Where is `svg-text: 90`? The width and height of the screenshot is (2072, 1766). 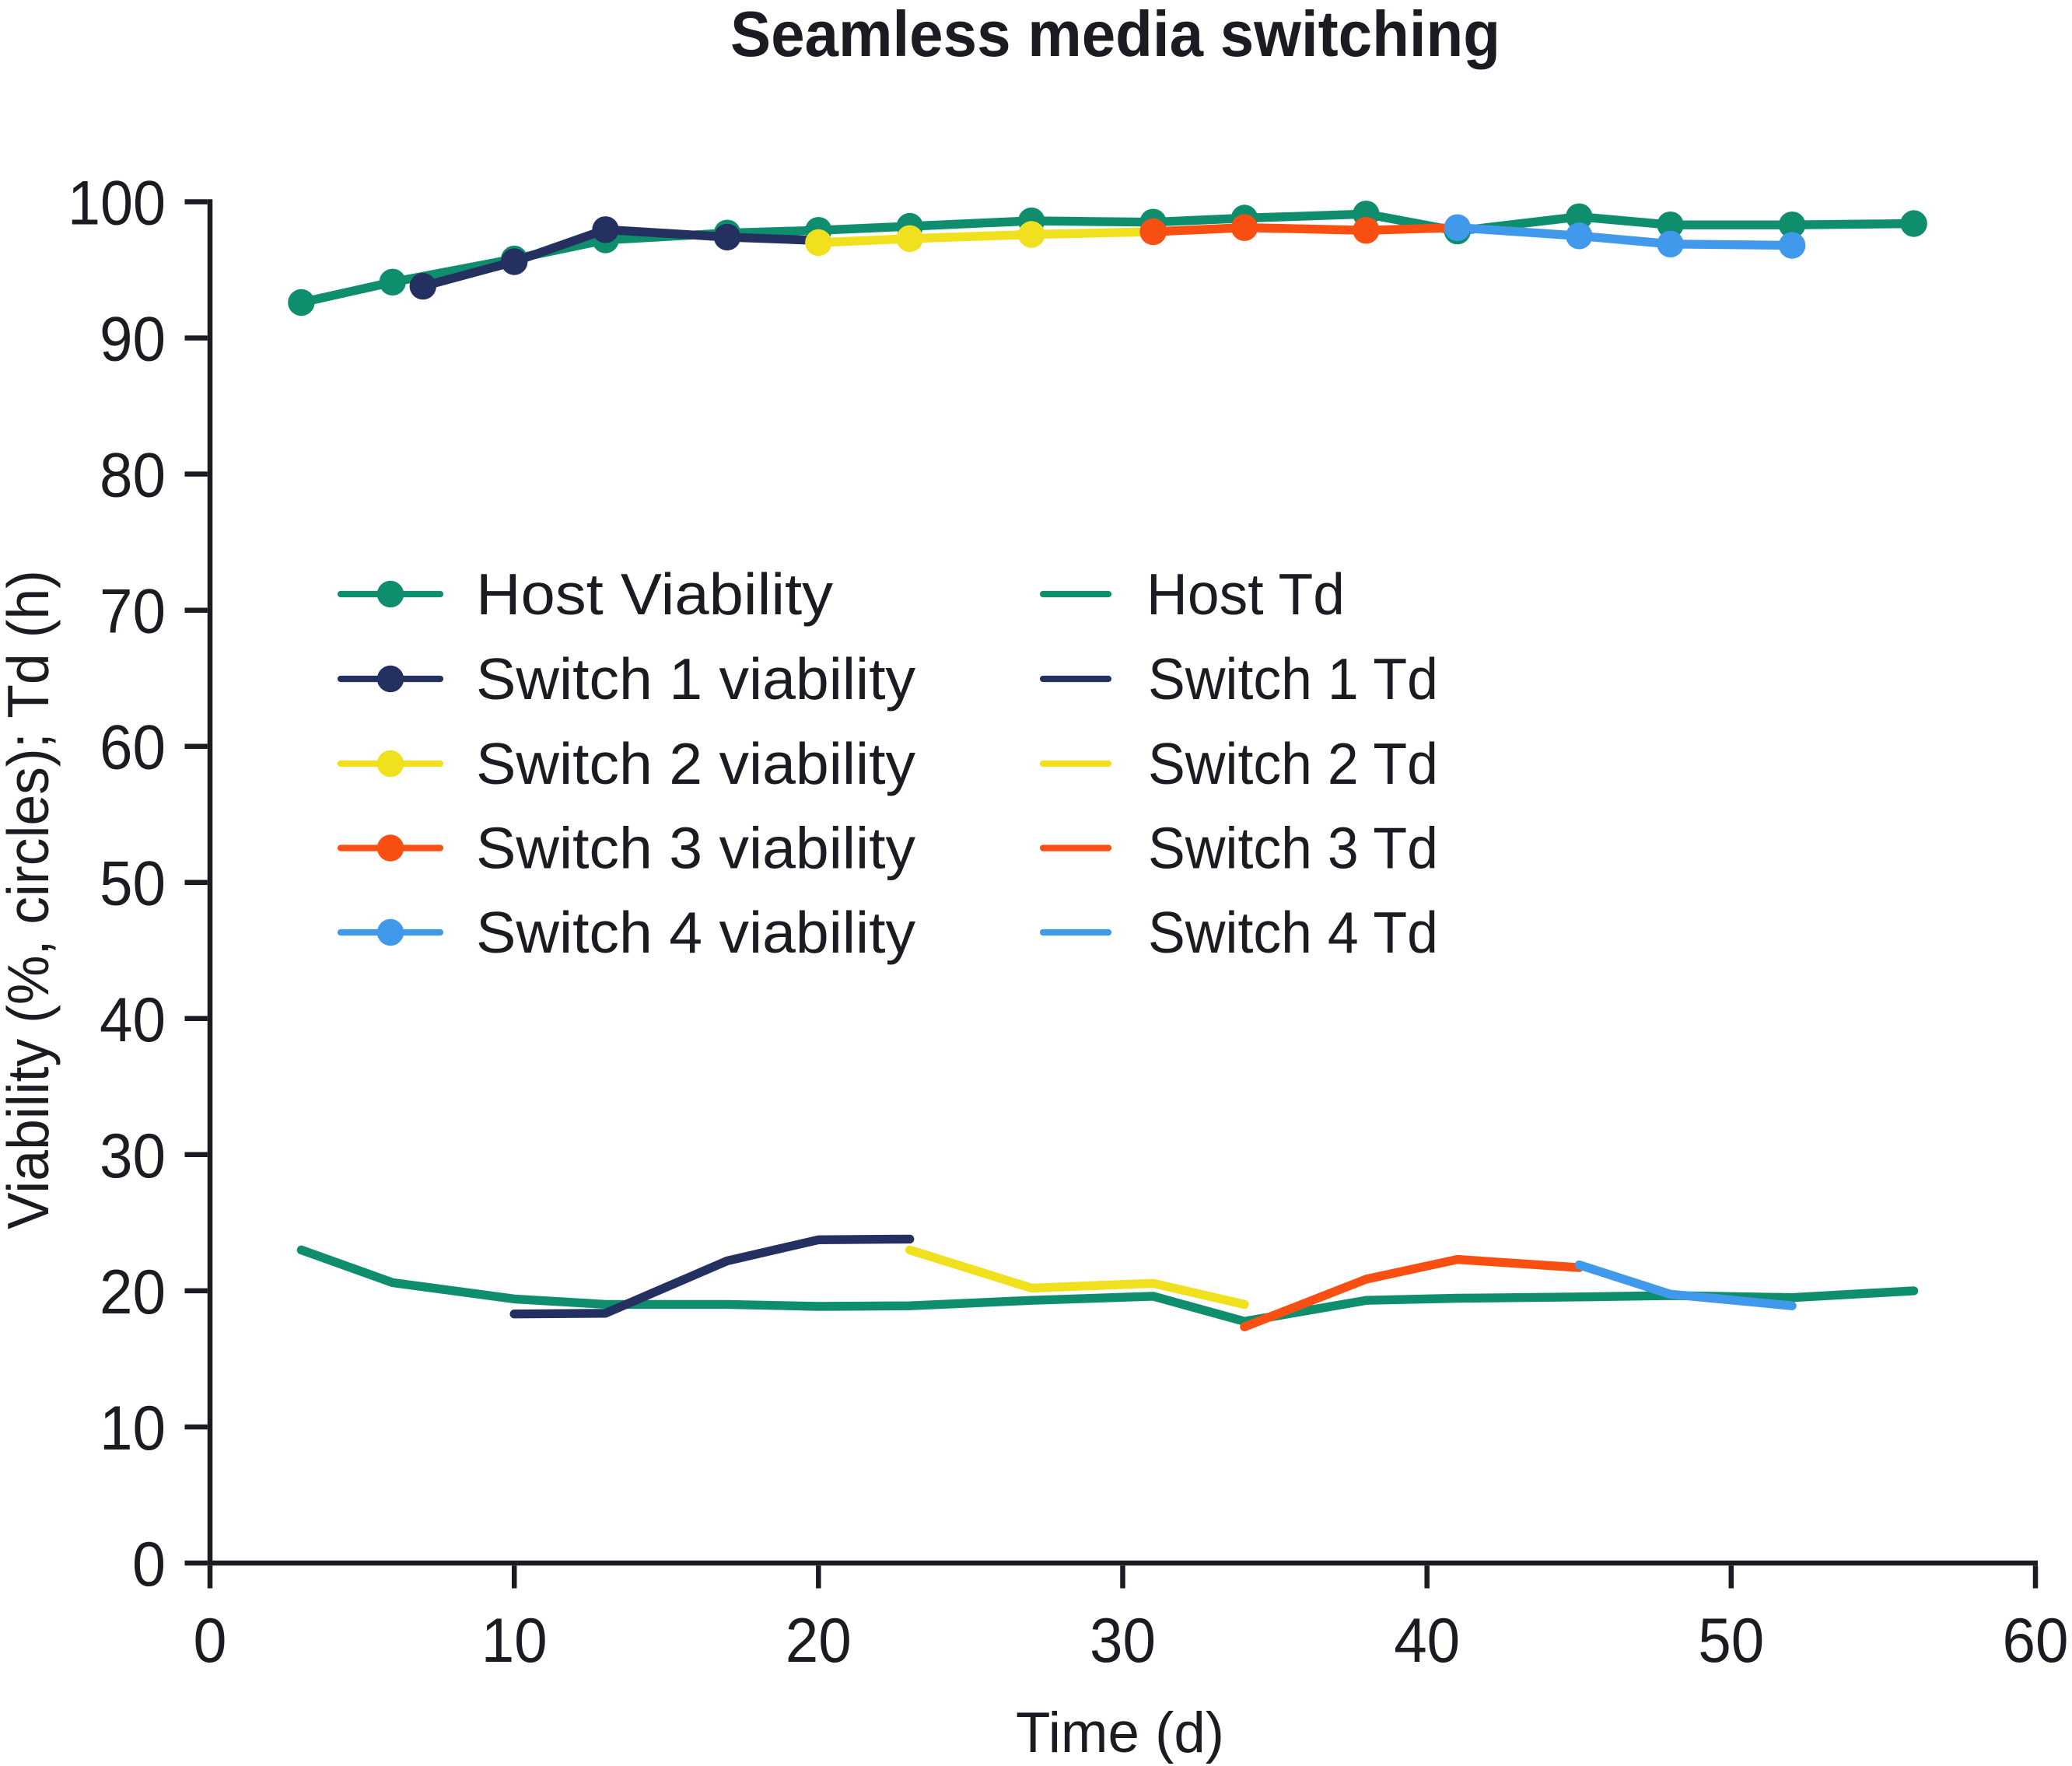 svg-text: 90 is located at coordinates (133, 340).